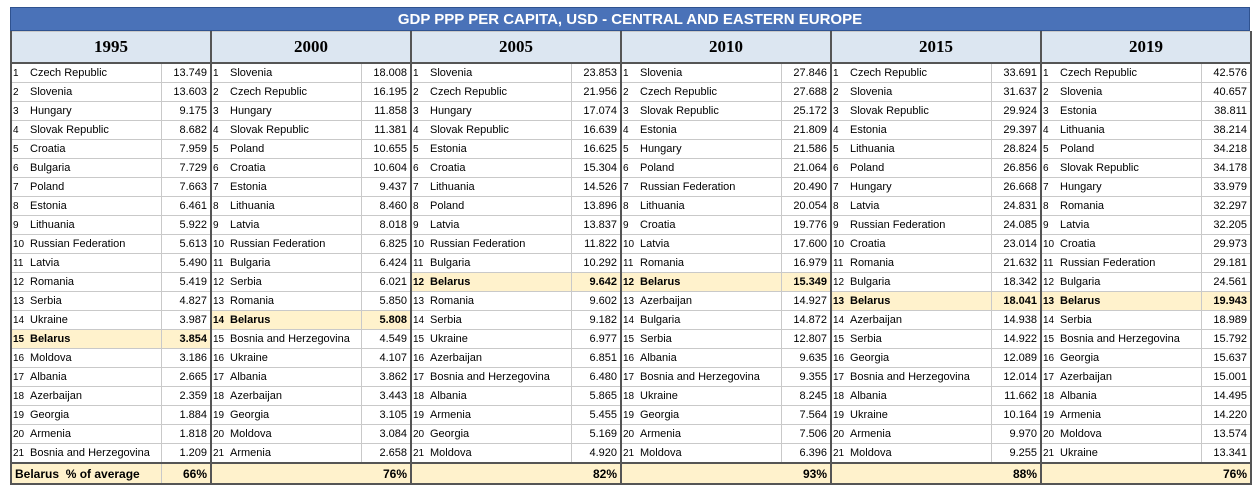 This screenshot has height=491, width=1257. Describe the element at coordinates (1016, 111) in the screenshot. I see `value-cell: 29.924` at that location.